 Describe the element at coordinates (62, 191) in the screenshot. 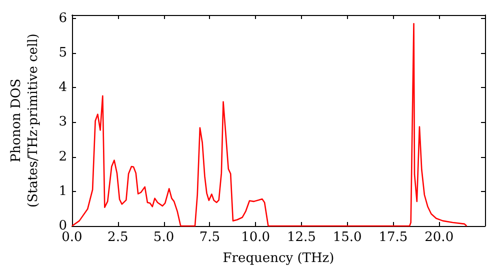

I see `y-tick-label: 1` at that location.